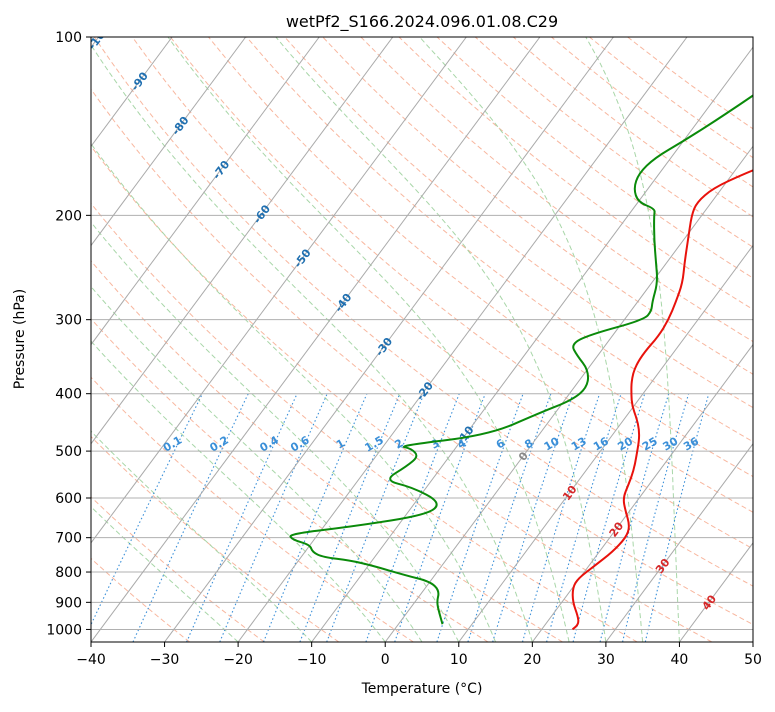  I want to click on x-tick-label: −30, so click(165, 660).